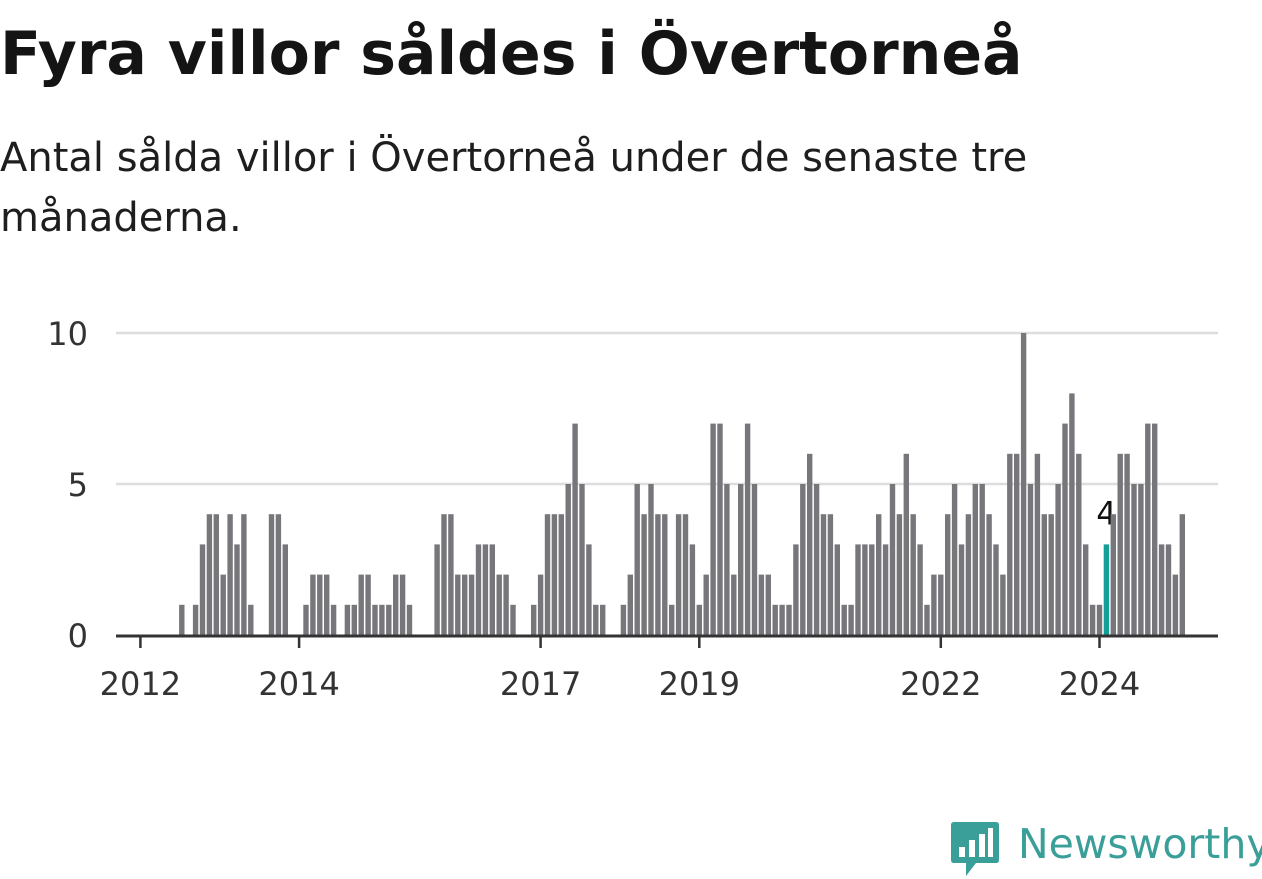 The width and height of the screenshot is (1262, 879). What do you see at coordinates (298, 684) in the screenshot?
I see `x-tick-label: 2014` at bounding box center [298, 684].